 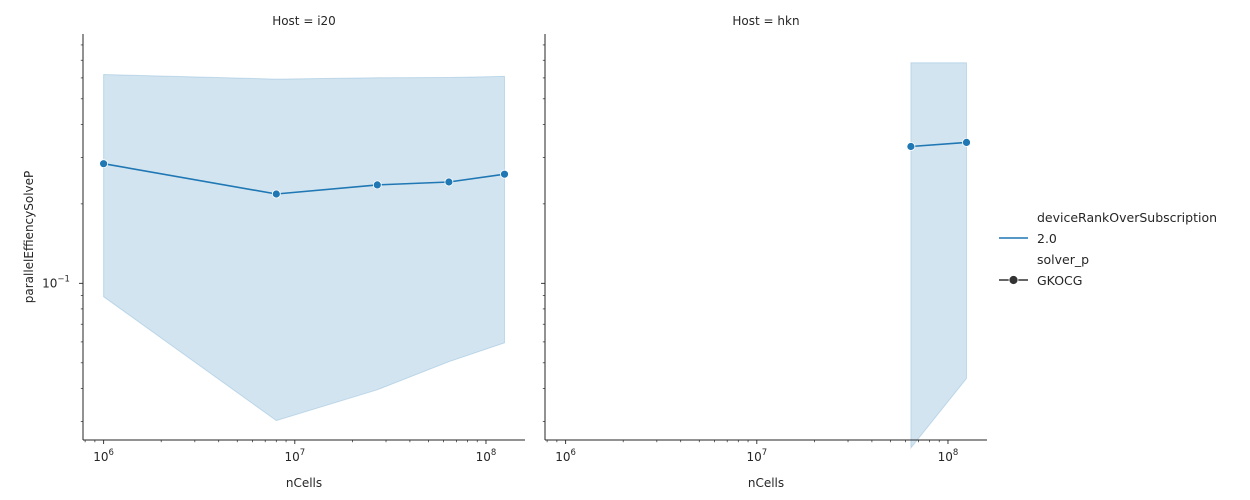 I want to click on ci-band-layer, so click(x=938, y=256).